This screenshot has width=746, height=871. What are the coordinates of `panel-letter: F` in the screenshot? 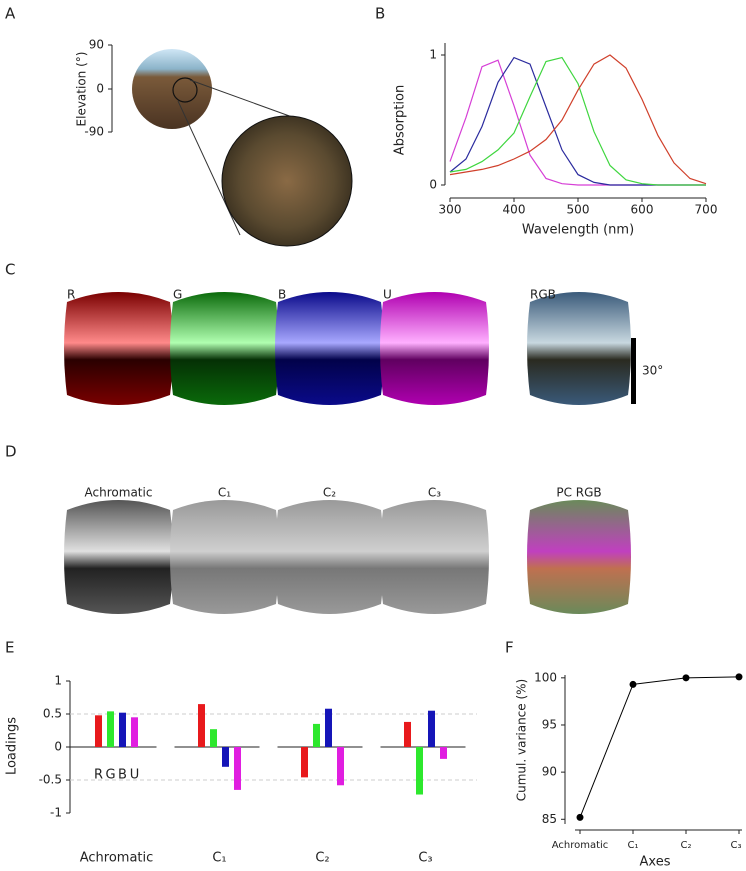 It's located at (509, 648).